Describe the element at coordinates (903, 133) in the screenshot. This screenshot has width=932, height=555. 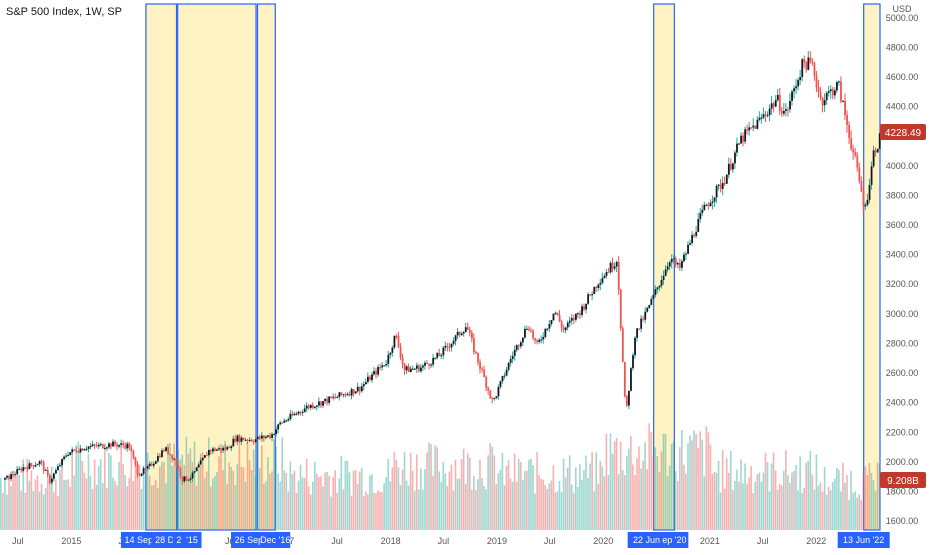
I see `last-price-label: 4228.49` at that location.